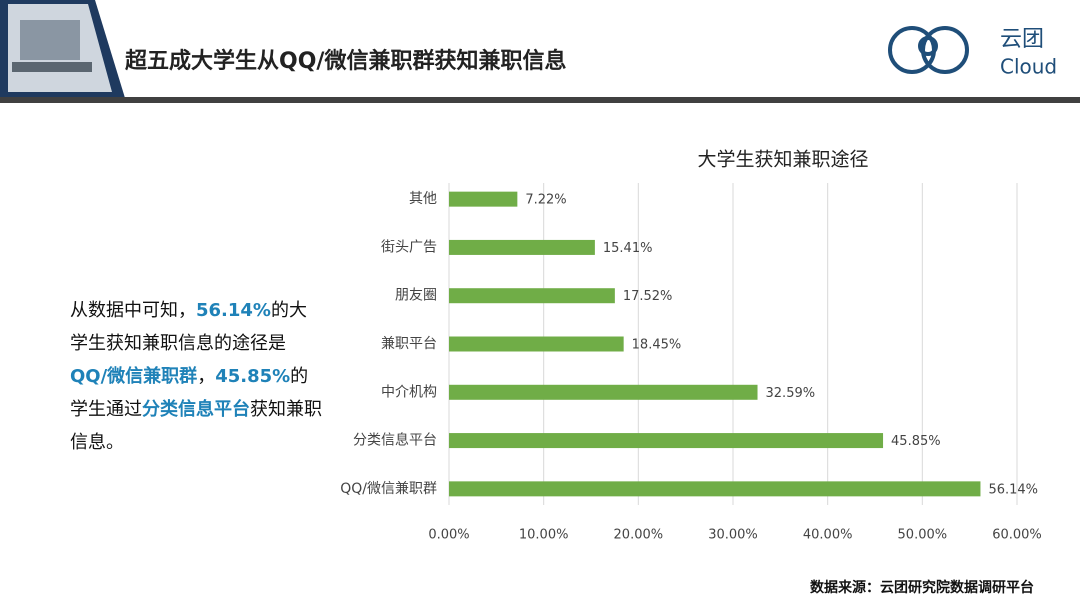  I want to click on highlight-text: 分类信息平台, so click(196, 409).